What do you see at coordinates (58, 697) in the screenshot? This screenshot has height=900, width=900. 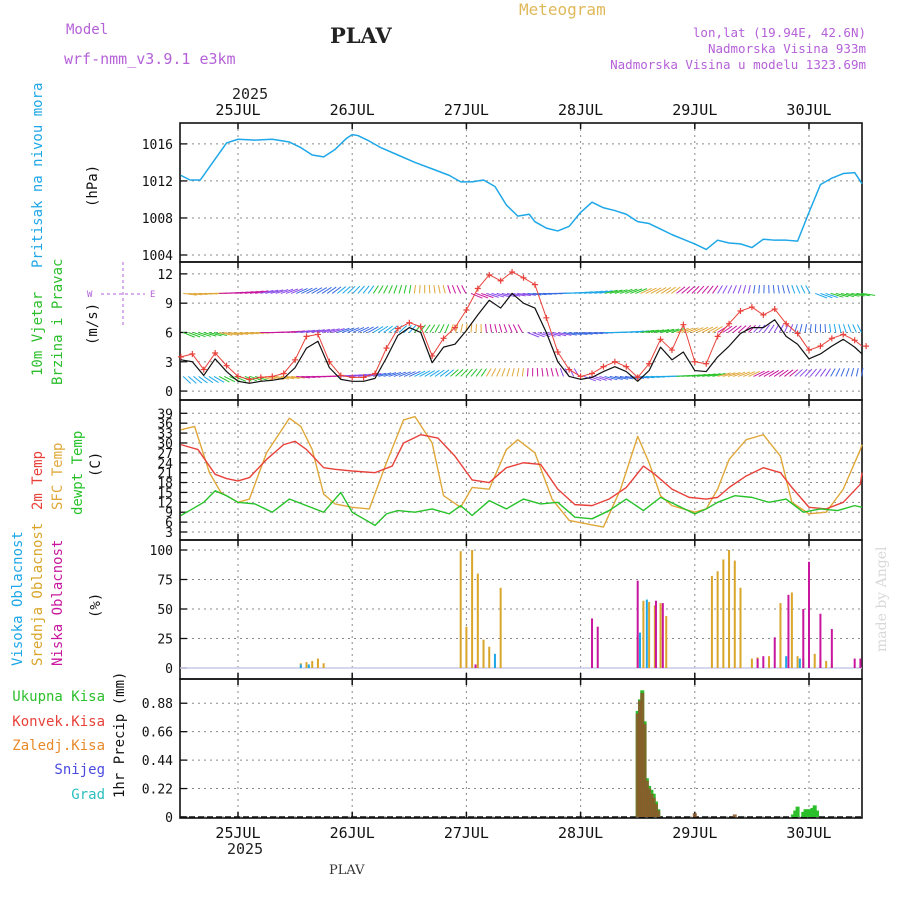 I see `precip-total-title: Ukupna Kisa` at bounding box center [58, 697].